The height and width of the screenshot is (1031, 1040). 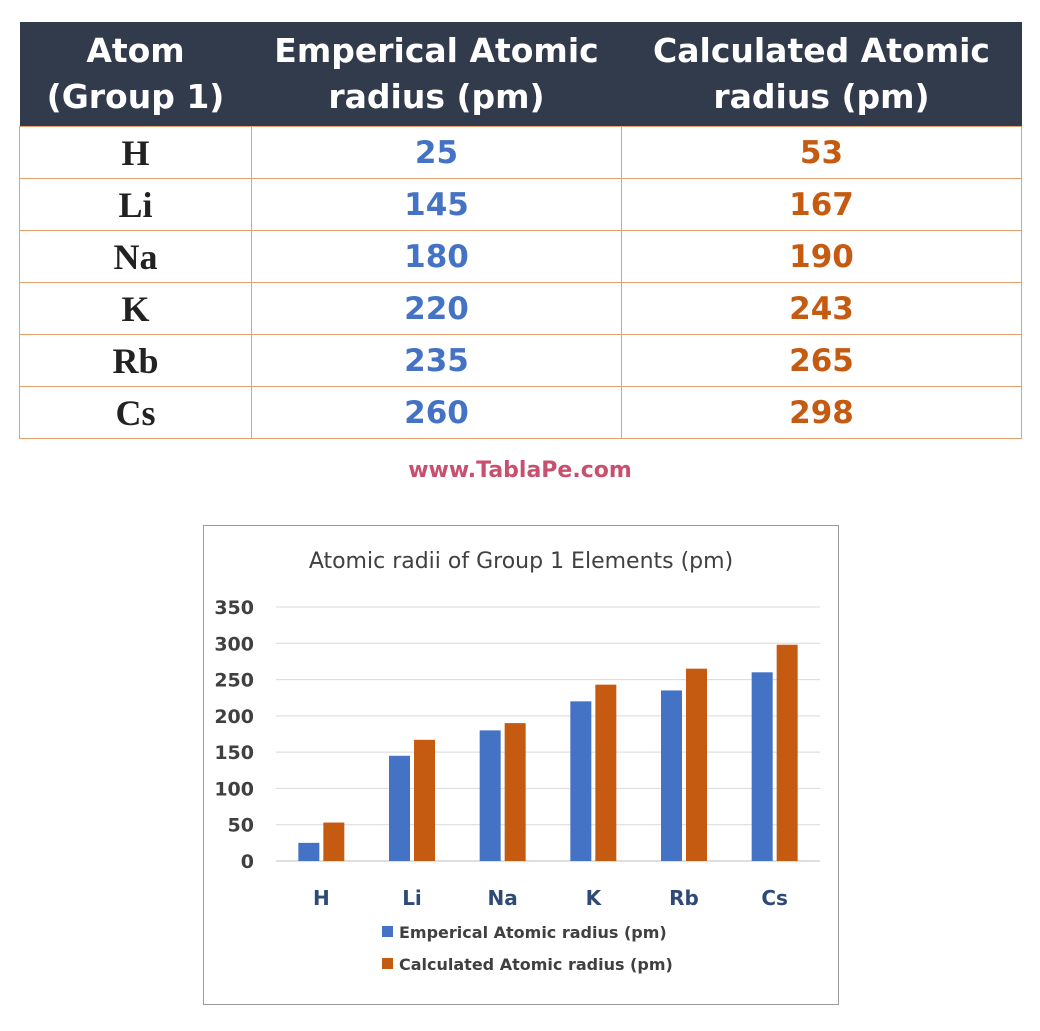 What do you see at coordinates (247, 862) in the screenshot?
I see `y-tick-label: 0` at bounding box center [247, 862].